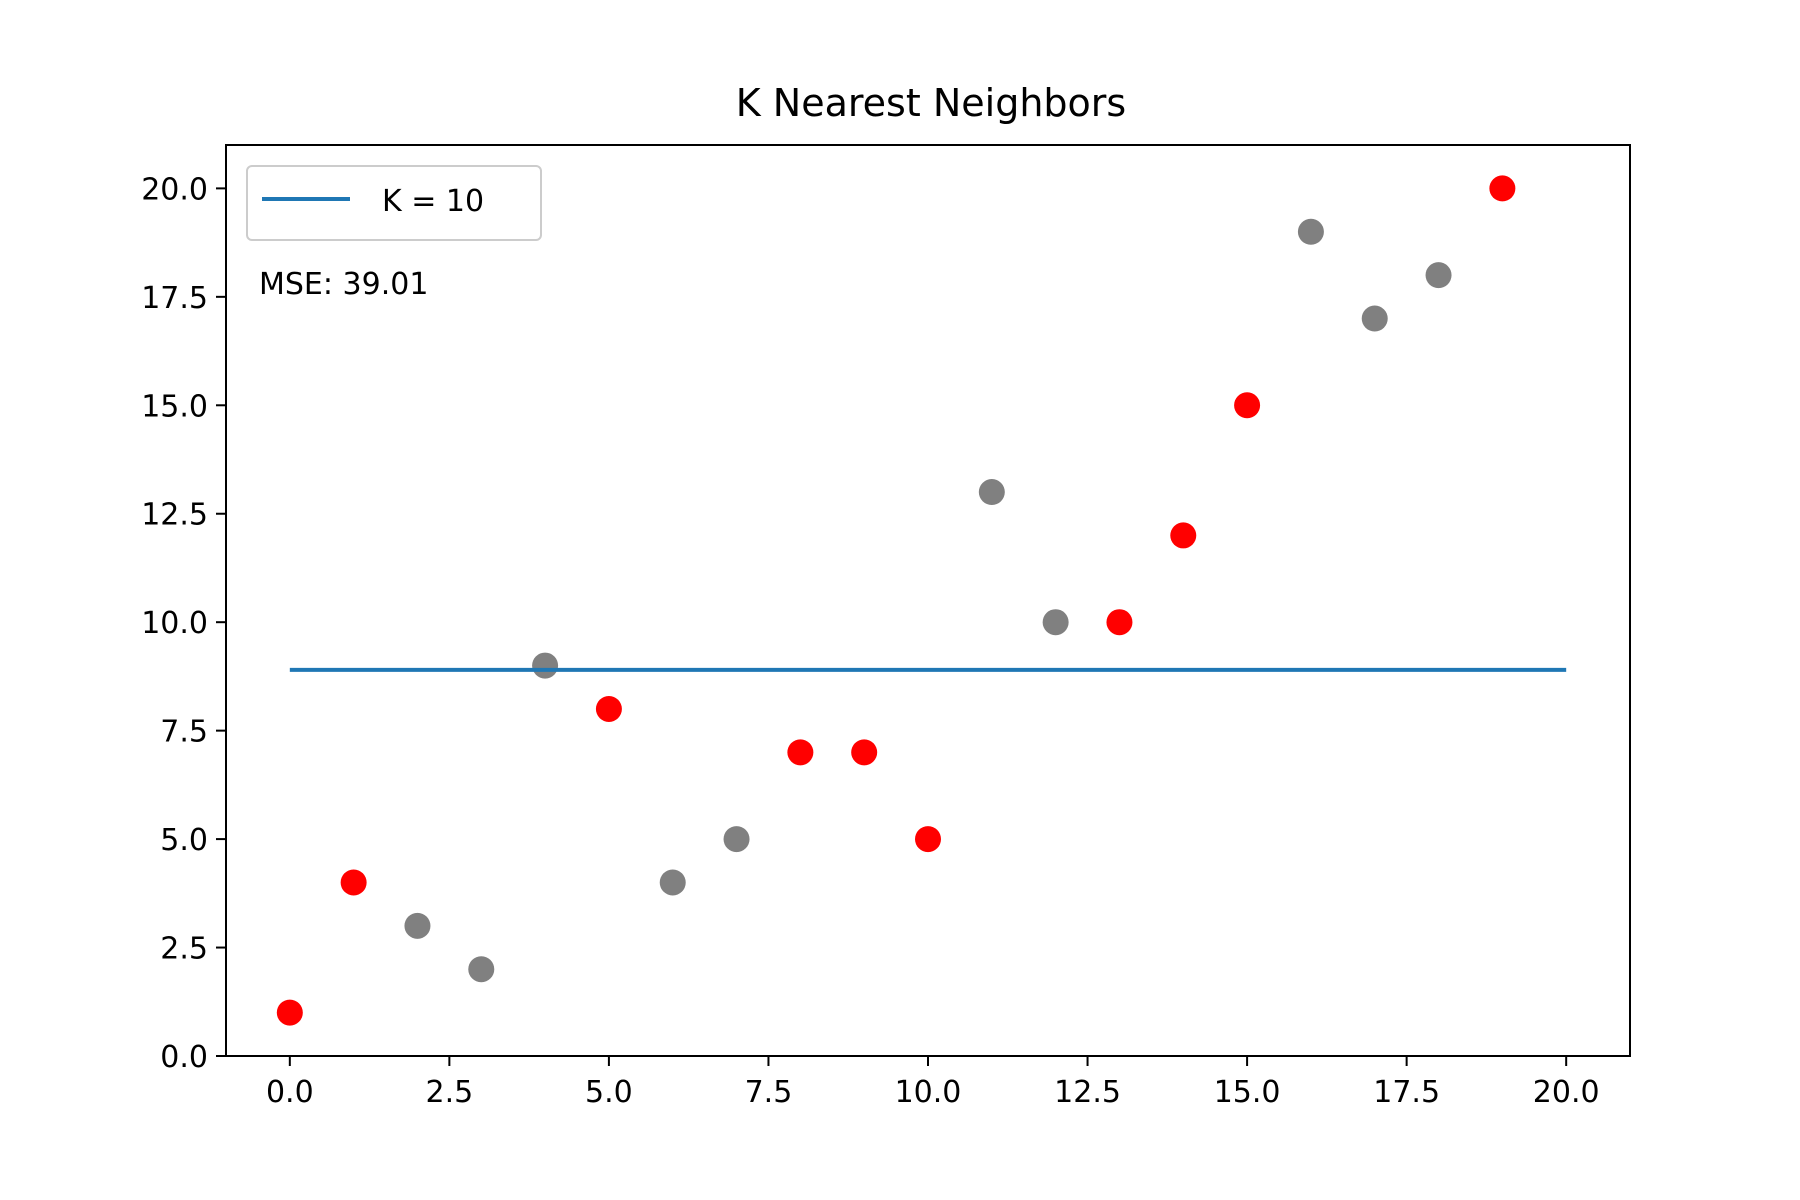 The image size is (1800, 1200). Describe the element at coordinates (174, 515) in the screenshot. I see `y-tick-label: 12.5` at that location.